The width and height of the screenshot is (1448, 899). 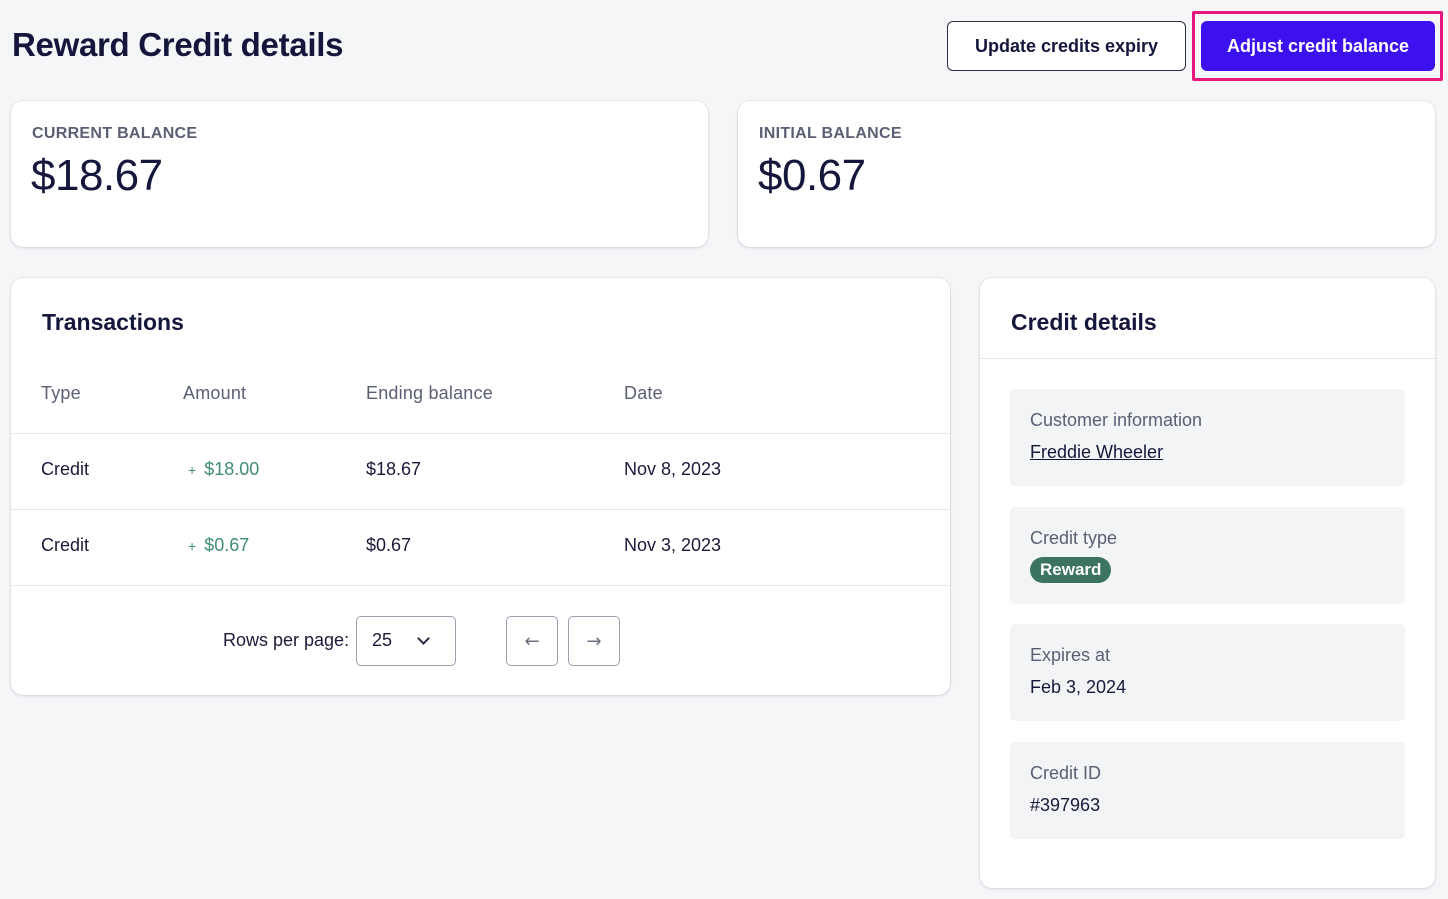 I want to click on current-balance-card: CURRENT BALANCE $18.67, so click(x=359, y=174).